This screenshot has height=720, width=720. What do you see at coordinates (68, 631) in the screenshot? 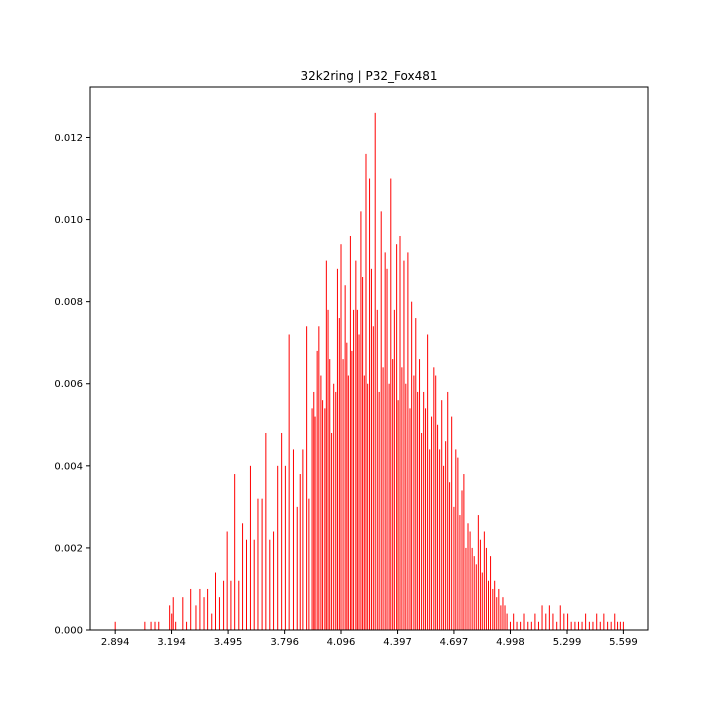
I see `y-tick-label: 0.000` at bounding box center [68, 631].